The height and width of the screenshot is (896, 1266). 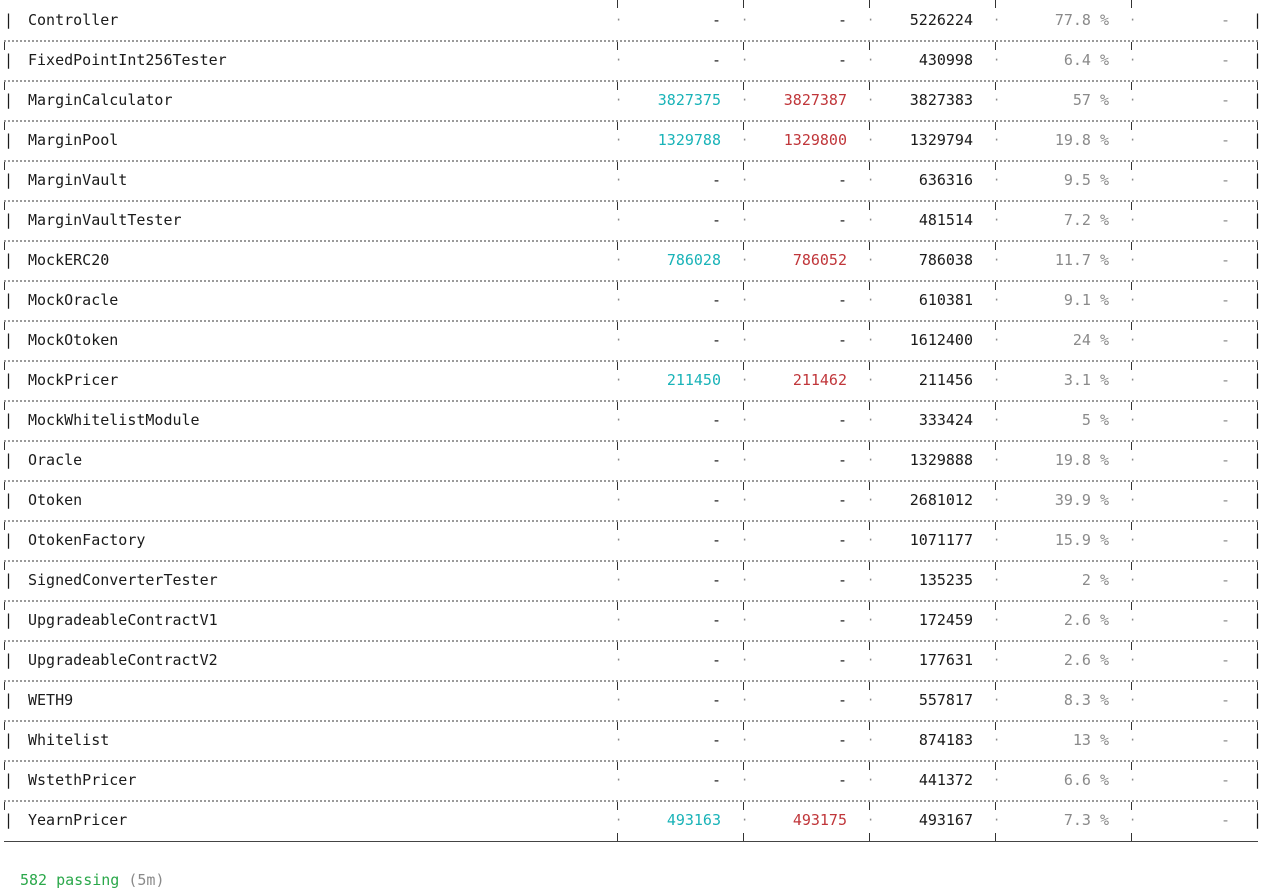 I want to click on block-limit-percent: 6.6 %, so click(x=1086, y=780).